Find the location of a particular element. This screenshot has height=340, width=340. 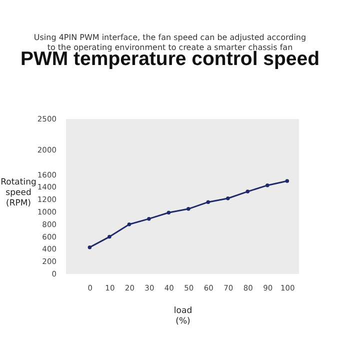

x-axis-title: load (%) is located at coordinates (183, 316).